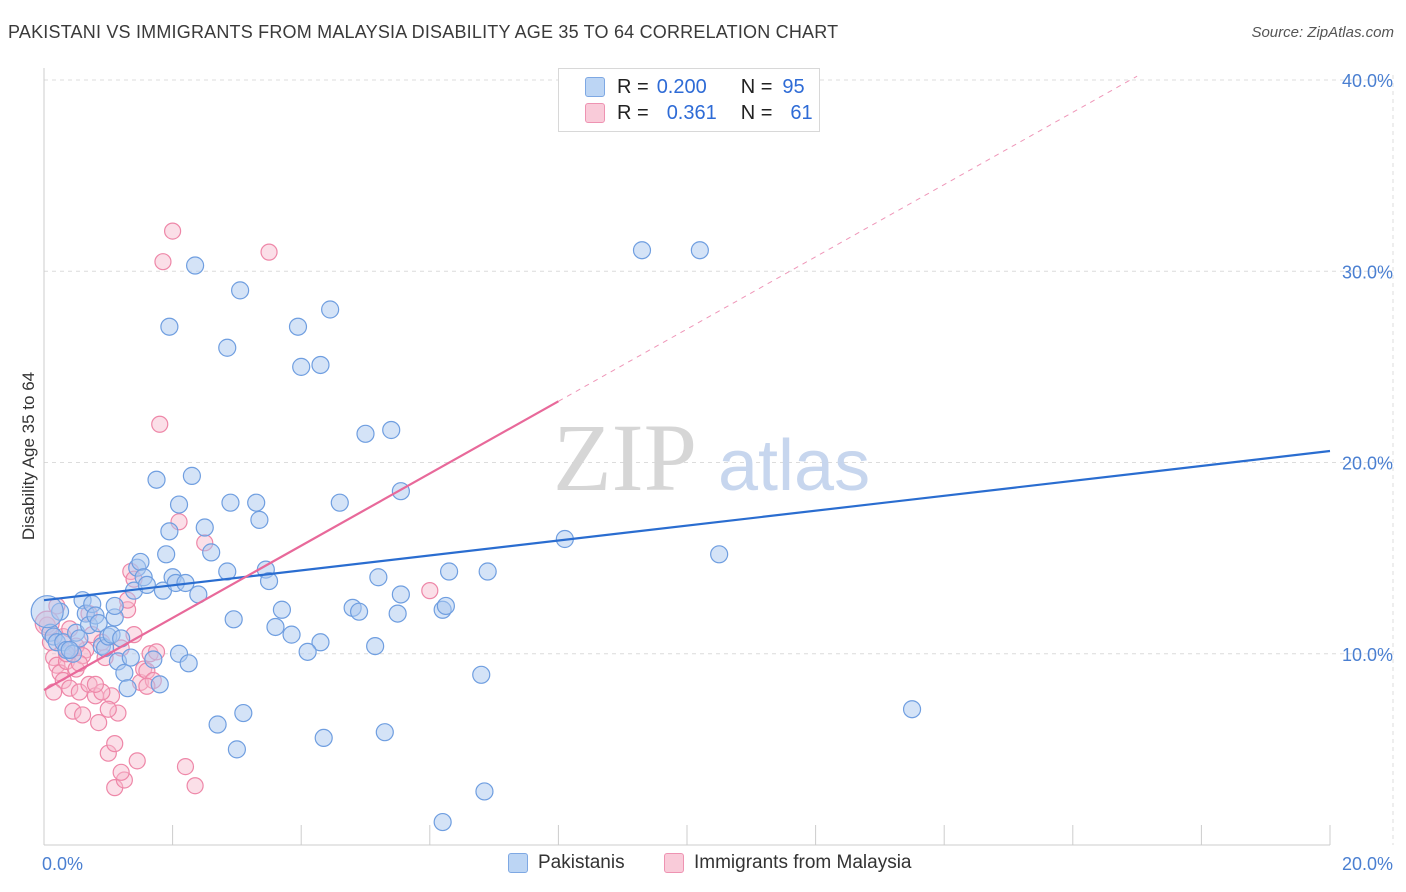 The image size is (1406, 892). What do you see at coordinates (1367, 655) in the screenshot?
I see `y-tick-label: 10.0%` at bounding box center [1367, 655].